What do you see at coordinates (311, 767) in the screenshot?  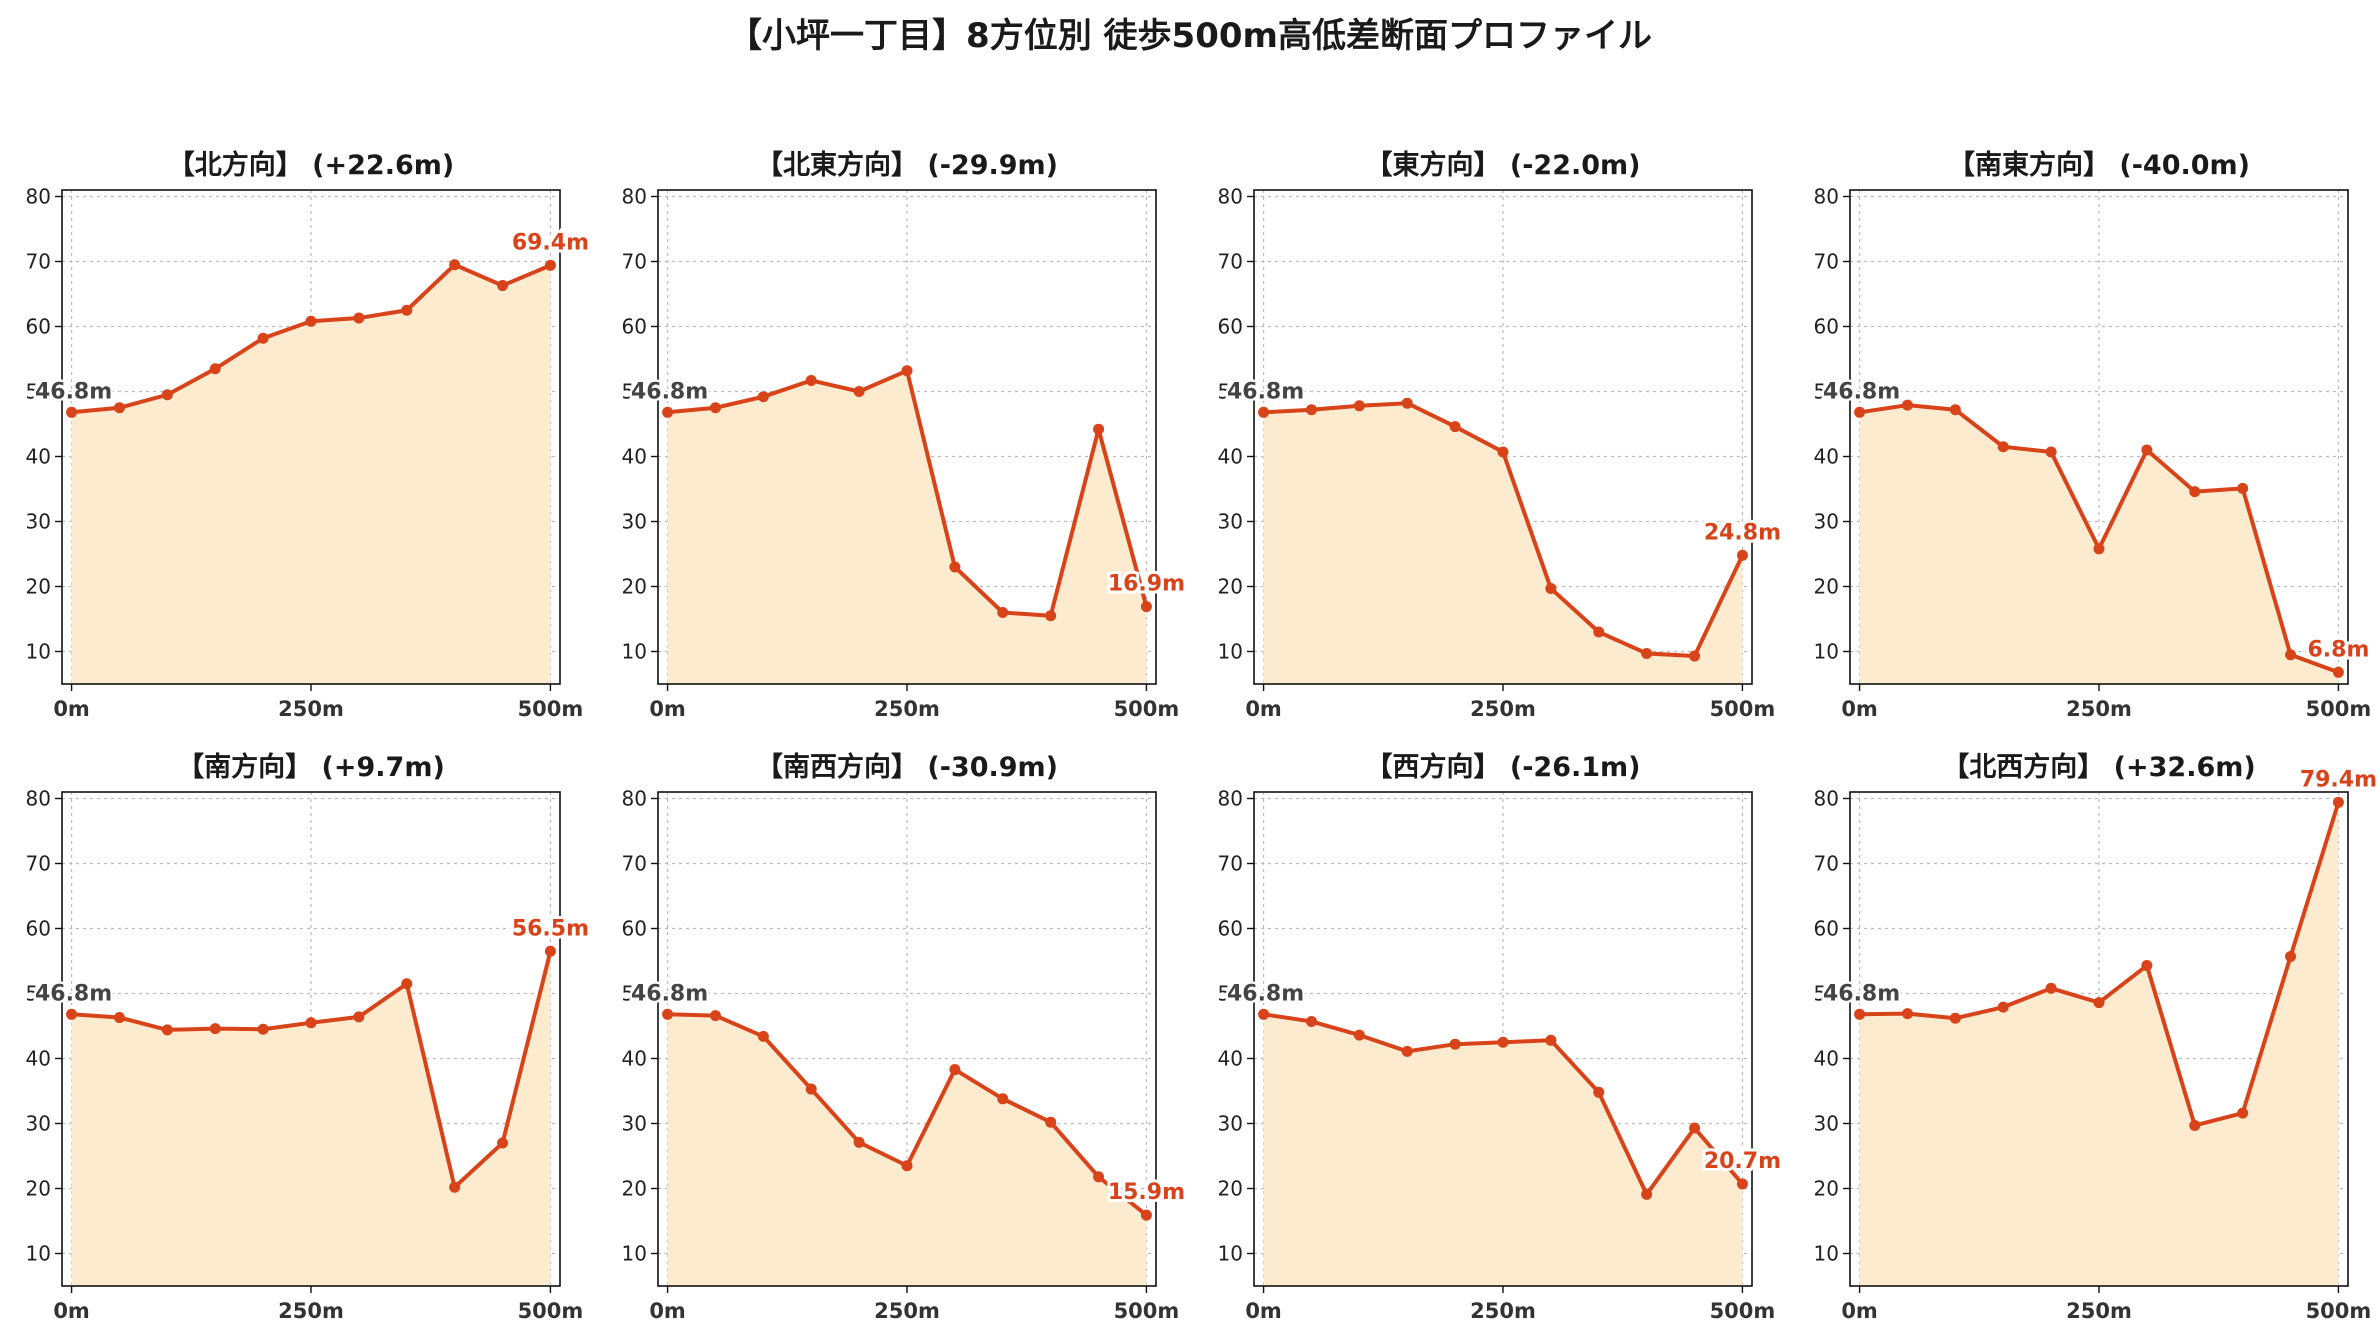 I see `chart-title: 【南方向】 (+9.7m)` at bounding box center [311, 767].